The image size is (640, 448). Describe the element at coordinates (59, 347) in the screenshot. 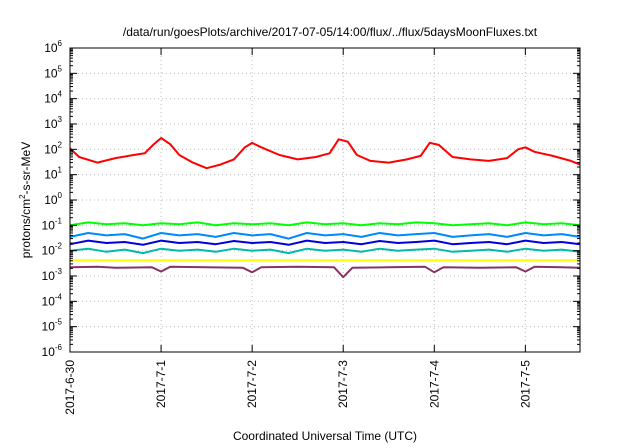

I see `y-tick-label-exponent: -6` at that location.